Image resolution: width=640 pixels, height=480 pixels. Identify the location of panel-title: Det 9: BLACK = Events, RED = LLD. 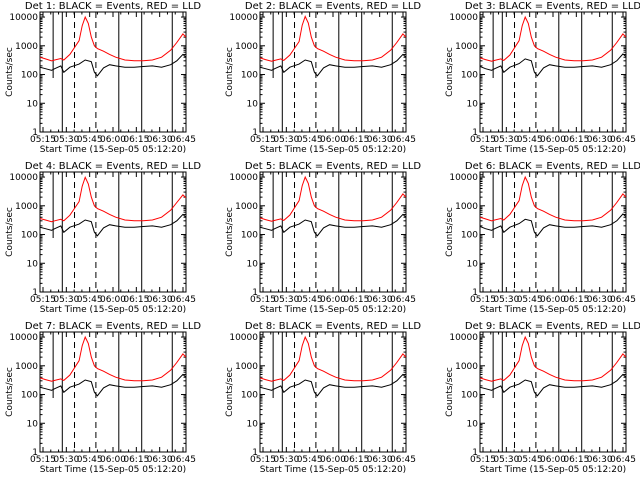
(552, 326).